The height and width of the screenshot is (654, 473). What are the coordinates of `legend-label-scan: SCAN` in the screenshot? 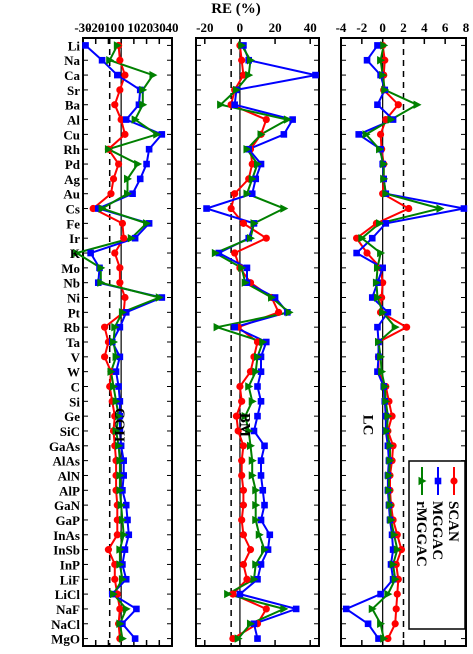 It's located at (453, 521).